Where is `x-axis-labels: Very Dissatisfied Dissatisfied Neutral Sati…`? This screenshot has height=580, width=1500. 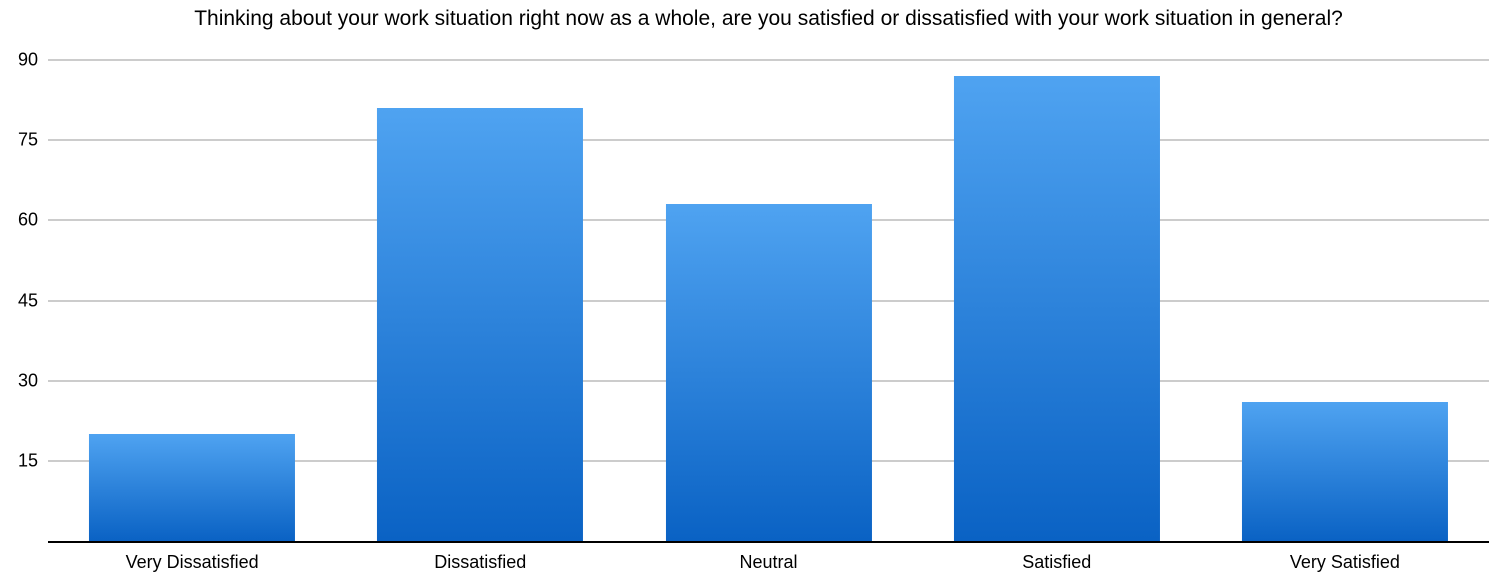
x-axis-labels: Very Dissatisfied Dissatisfied Neutral Sati… is located at coordinates (768, 562).